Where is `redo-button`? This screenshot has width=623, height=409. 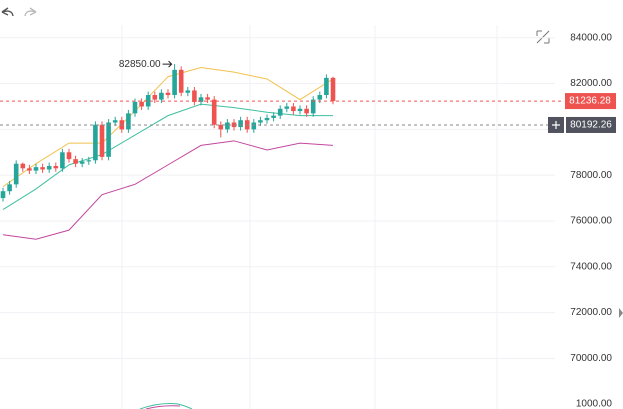 redo-button is located at coordinates (30, 12).